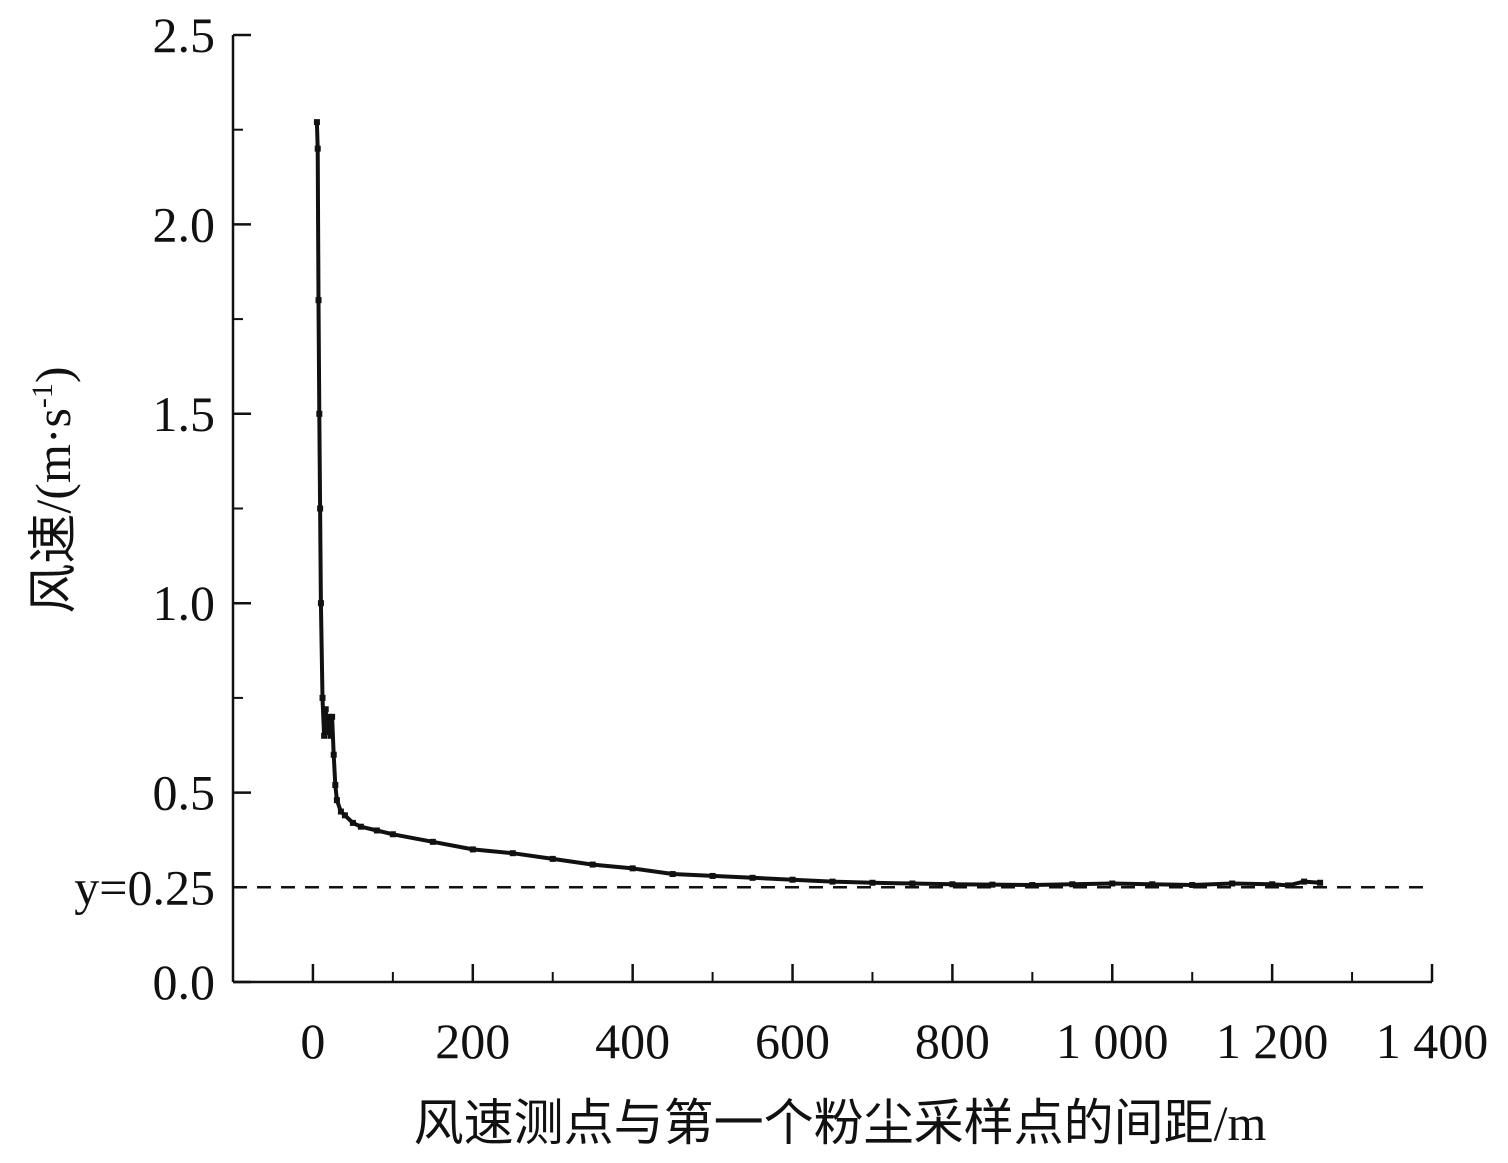 The image size is (1508, 1163). I want to click on x-tick-label: 1 400, so click(1432, 1041).